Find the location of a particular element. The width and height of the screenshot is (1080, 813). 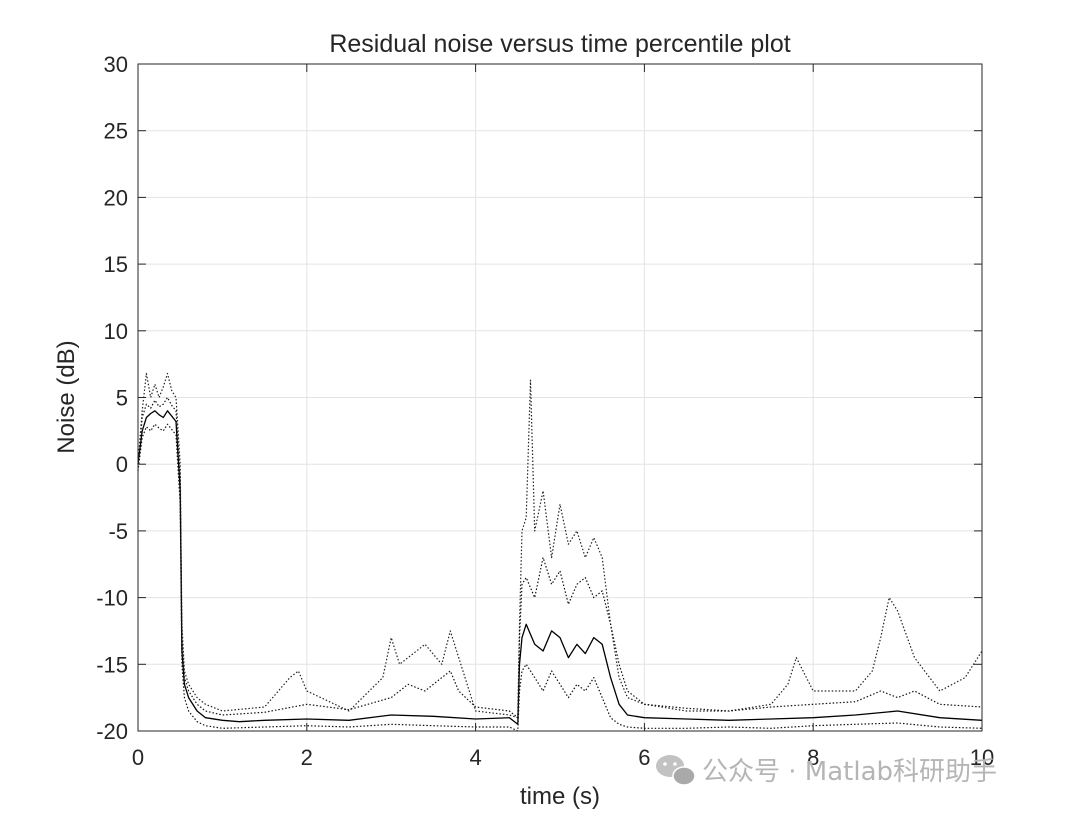

y-tick-label: 30 is located at coordinates (116, 64).